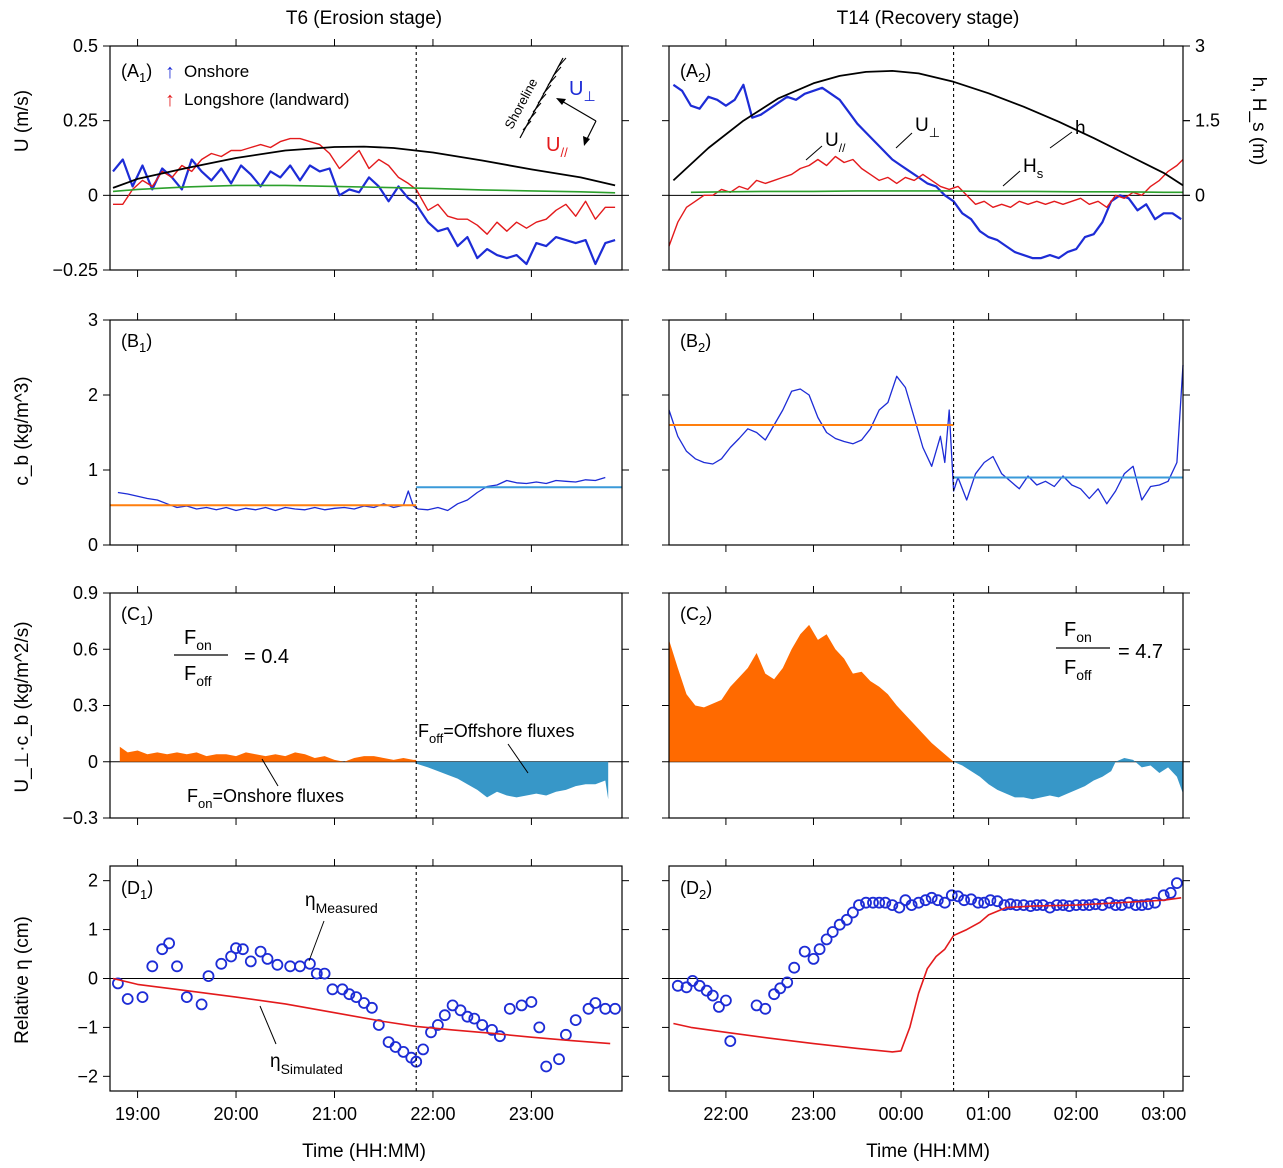  What do you see at coordinates (557, 147) in the screenshot?
I see `inset-u-par: U//` at bounding box center [557, 147].